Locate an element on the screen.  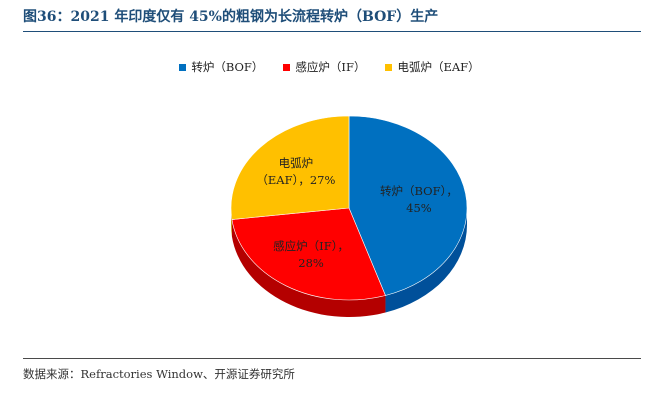
source-note: 数据来源：Refractories Window、开源证券研究所 is located at coordinates (159, 374).